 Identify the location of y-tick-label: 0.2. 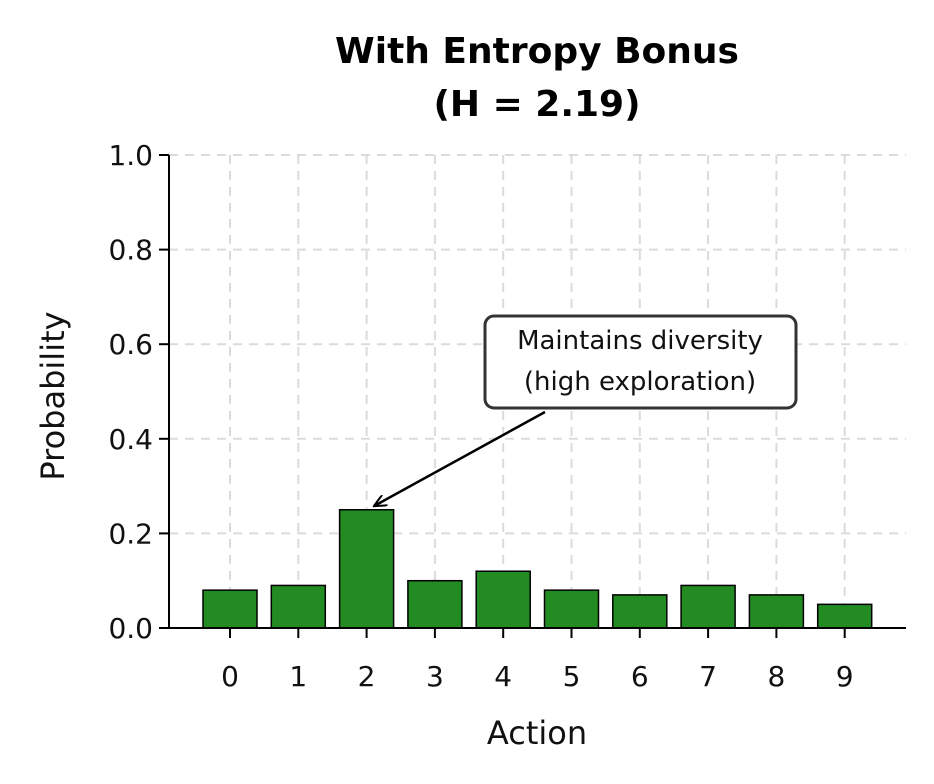
(130, 533).